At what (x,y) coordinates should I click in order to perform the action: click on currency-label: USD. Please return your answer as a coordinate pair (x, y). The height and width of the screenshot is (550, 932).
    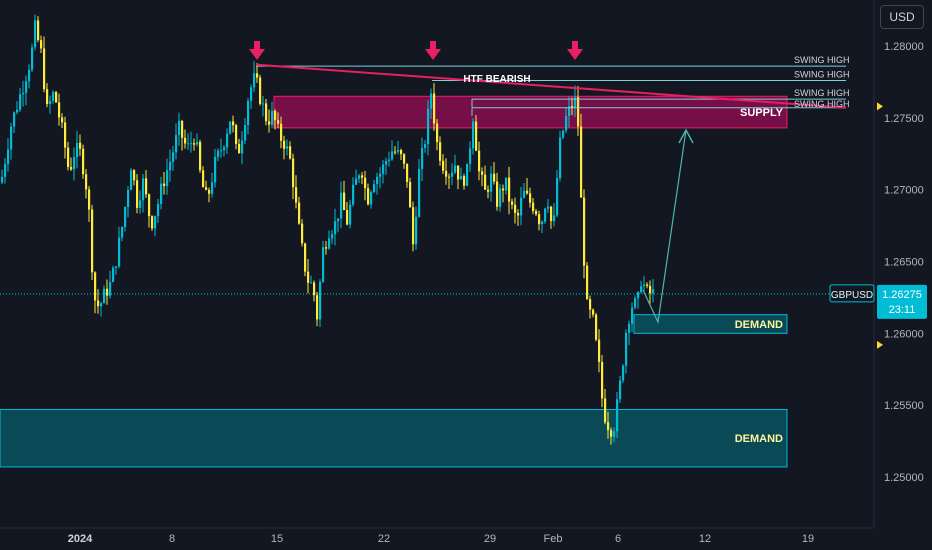
    Looking at the image, I should click on (902, 17).